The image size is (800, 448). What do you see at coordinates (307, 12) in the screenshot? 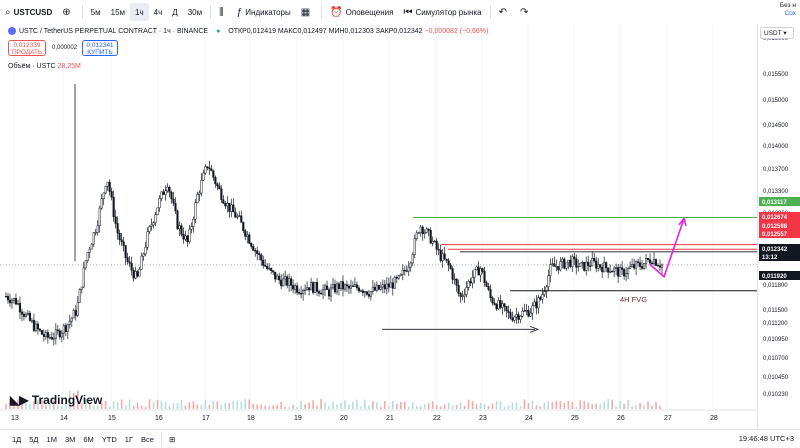
I see `templates-button: ▦` at bounding box center [307, 12].